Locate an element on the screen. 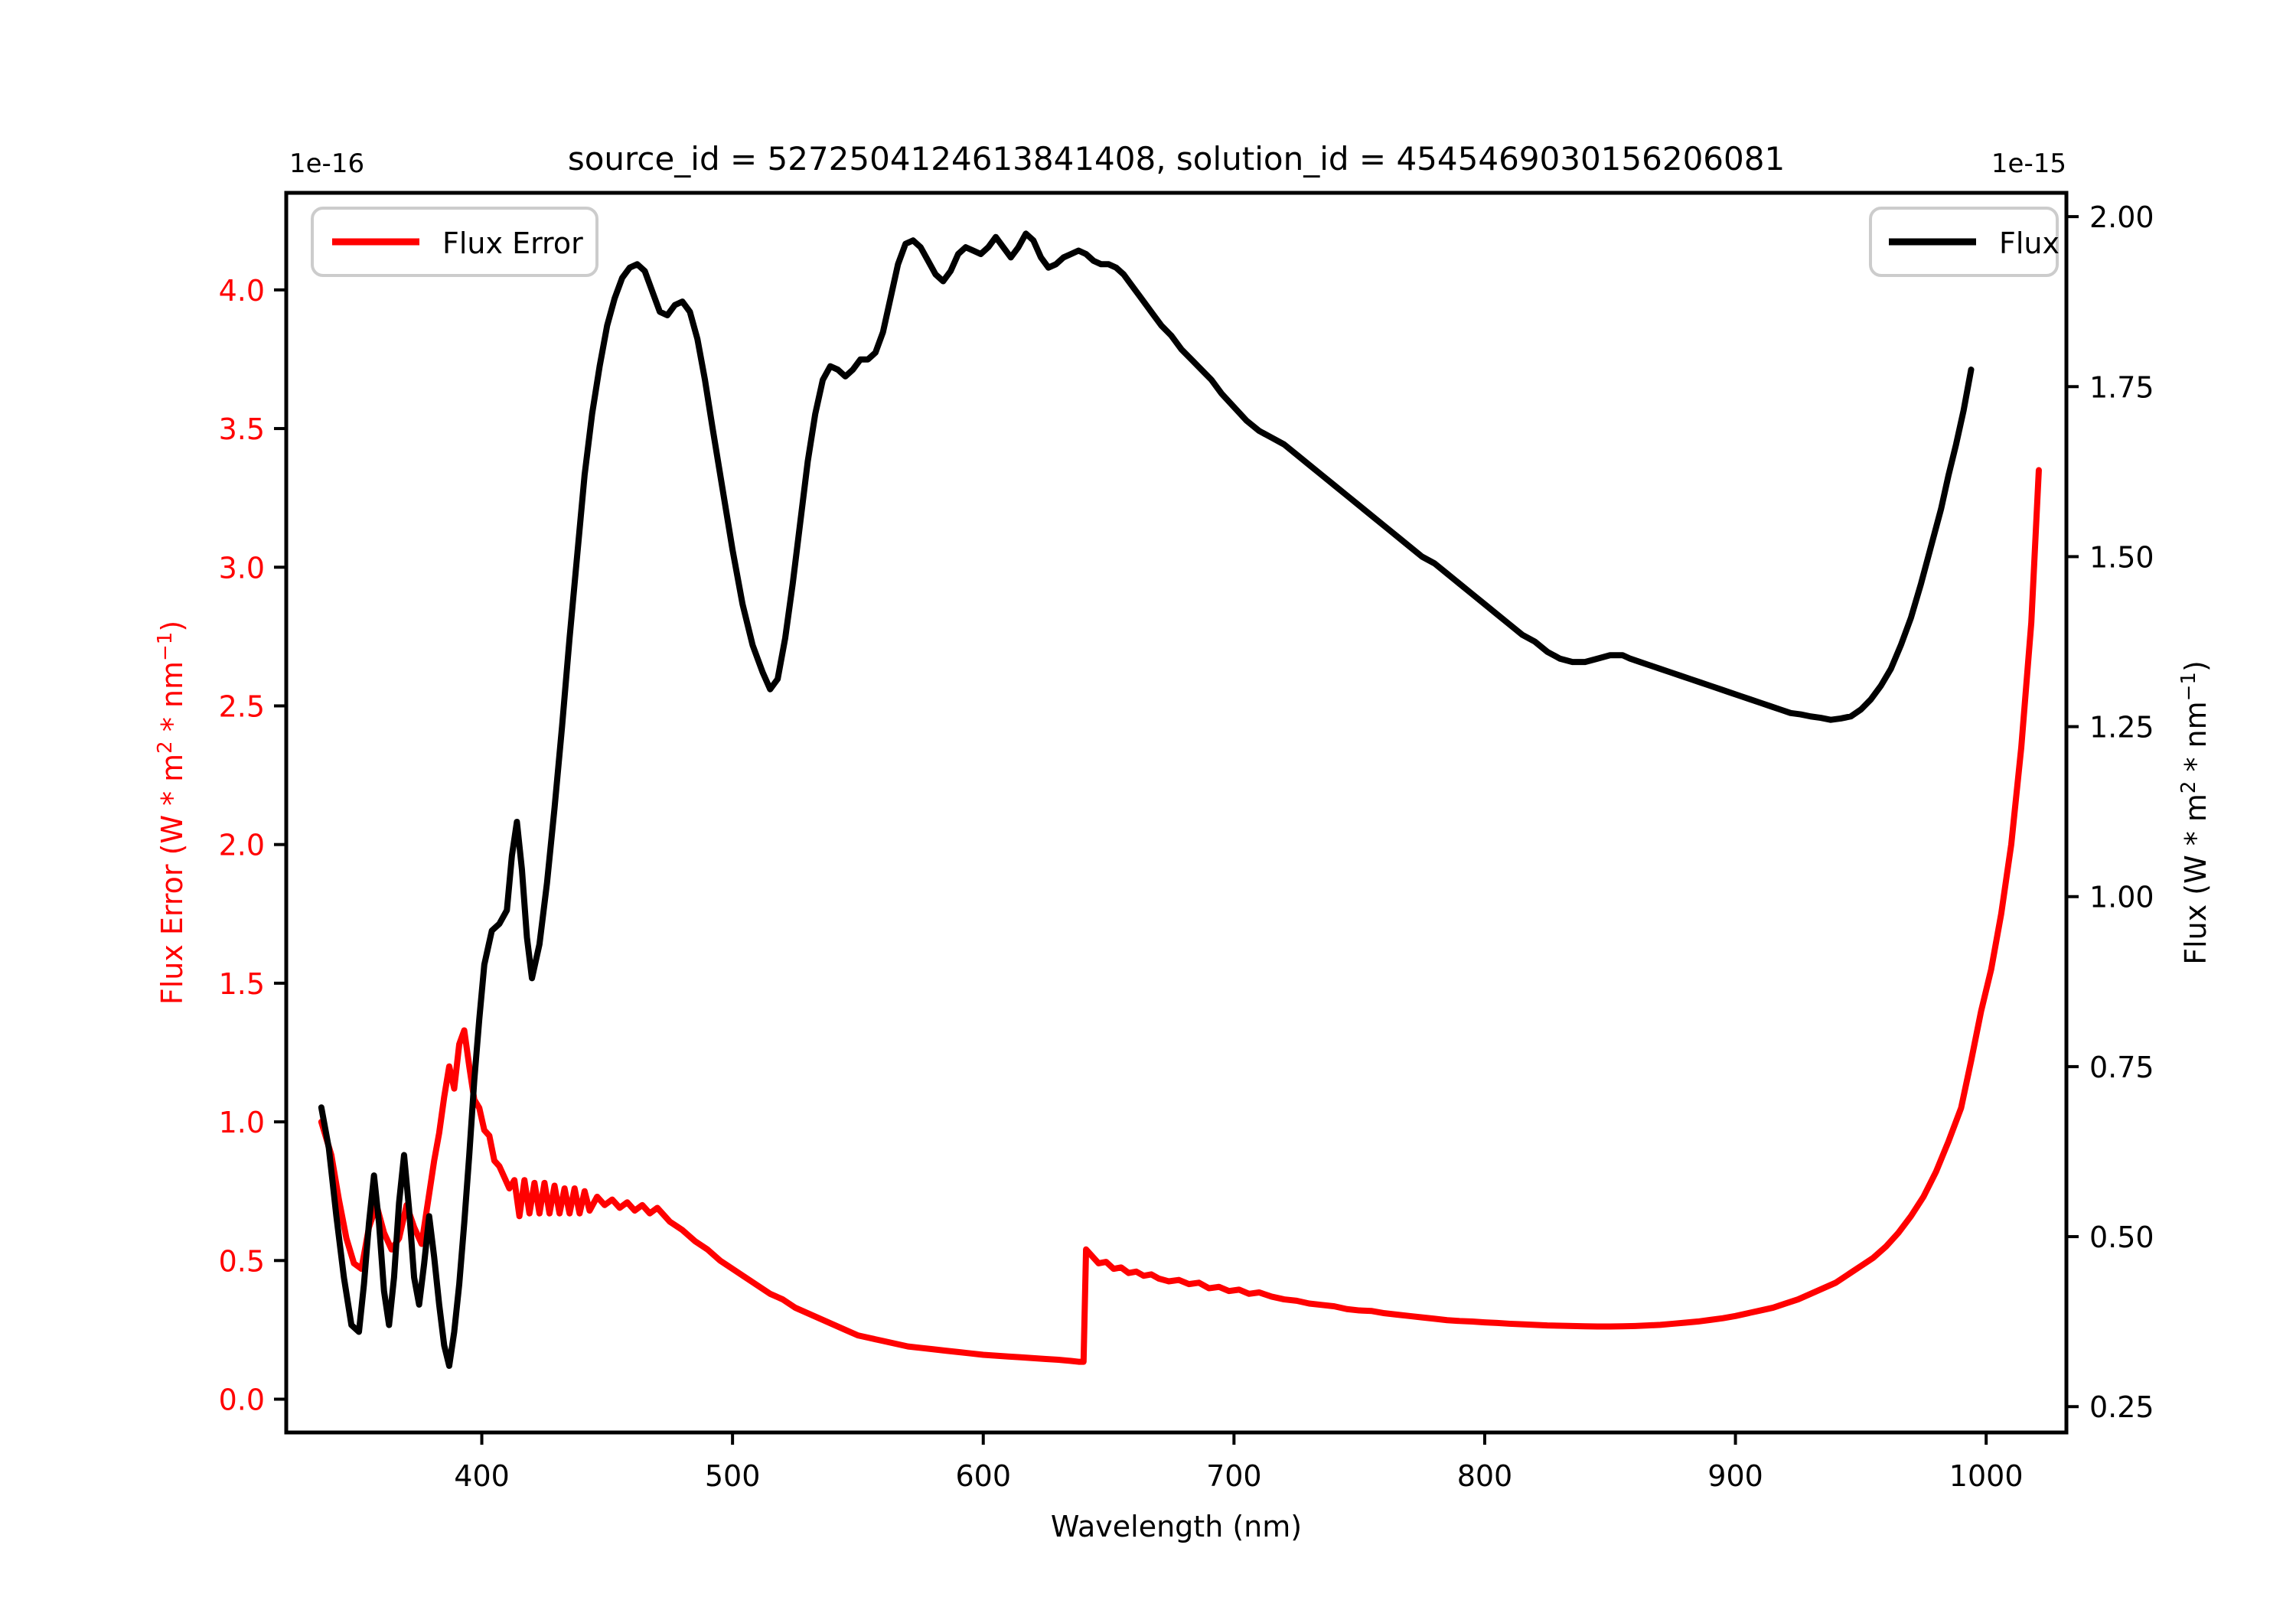 This screenshot has width=2296, height=1610. right-y-tick-label: 0.50 is located at coordinates (2121, 1237).